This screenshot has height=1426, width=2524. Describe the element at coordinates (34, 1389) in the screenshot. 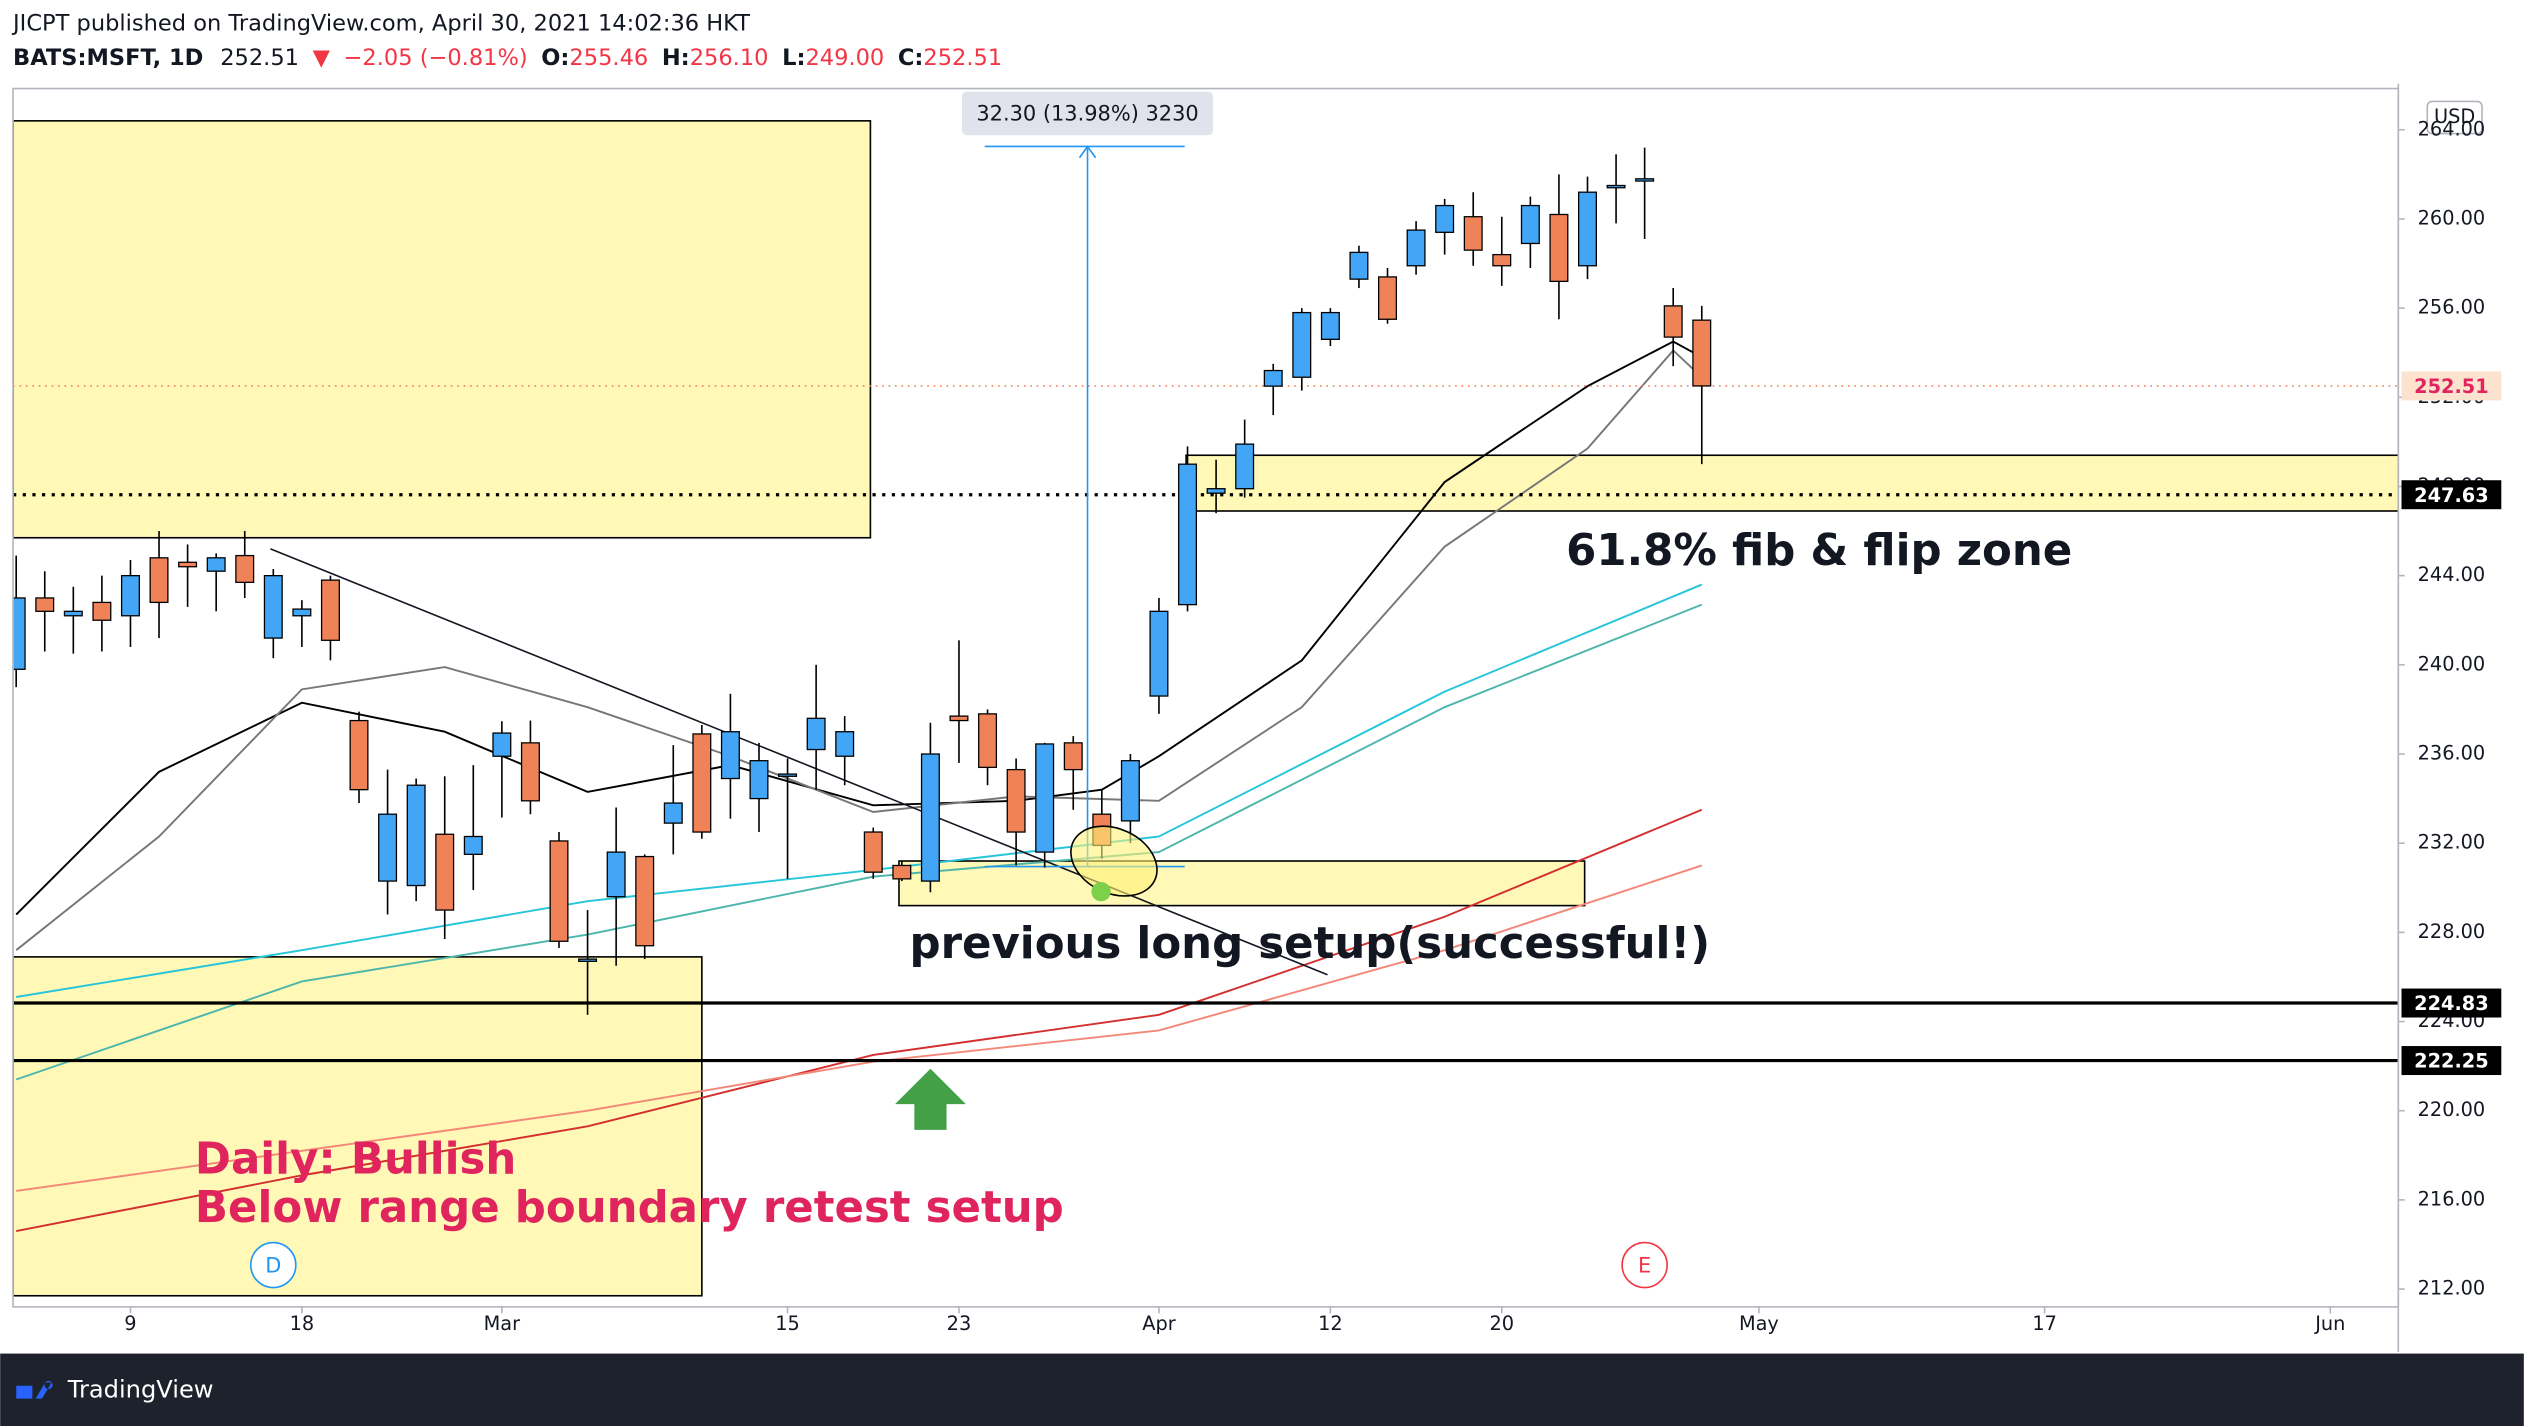

I see `logo` at that location.